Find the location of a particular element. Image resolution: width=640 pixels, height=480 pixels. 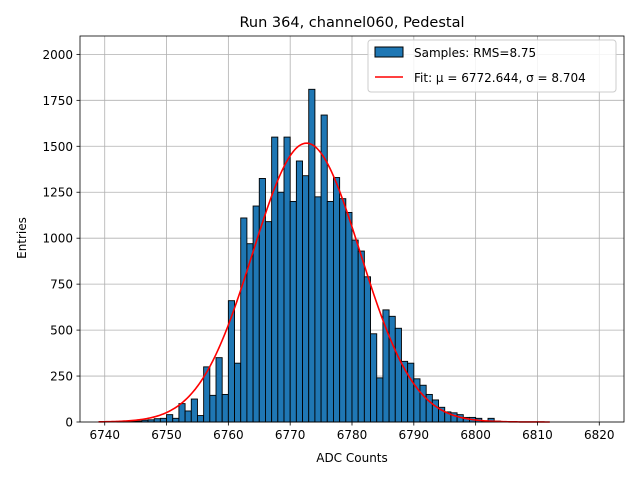

x-axis-ticks: 6740 6750 6760 6770 6780 6790 6800 6810 6820 is located at coordinates (352, 432).